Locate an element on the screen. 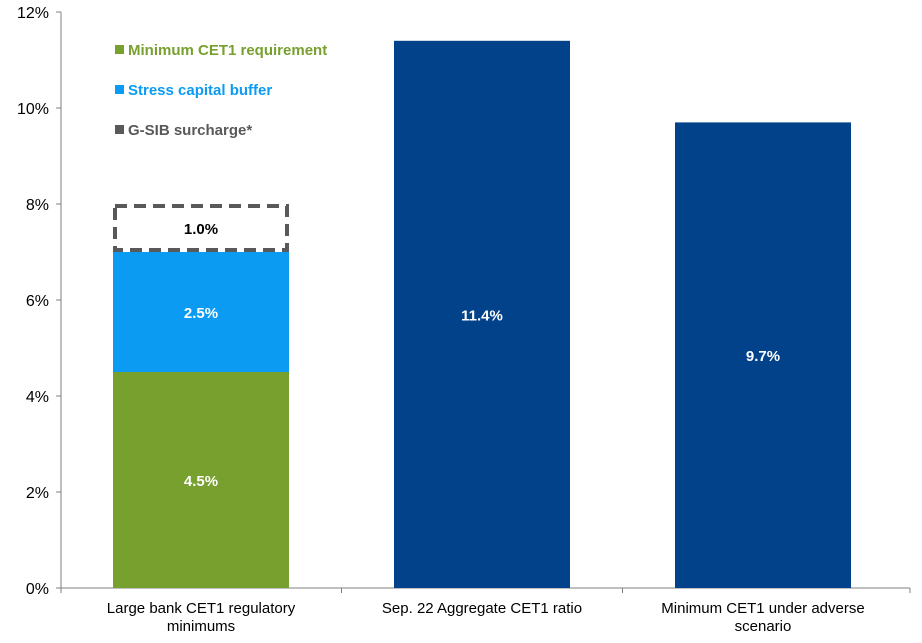  y-tick-label: 6% is located at coordinates (37, 301).